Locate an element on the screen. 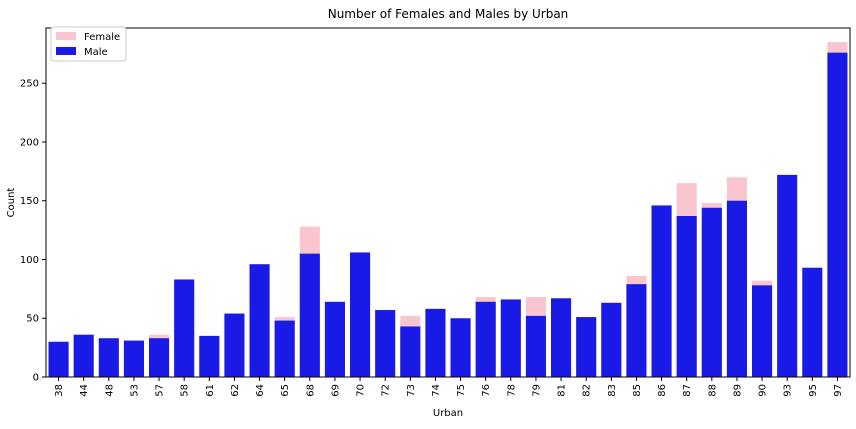 This screenshot has width=856, height=429. x-tick-label: 83 is located at coordinates (612, 390).